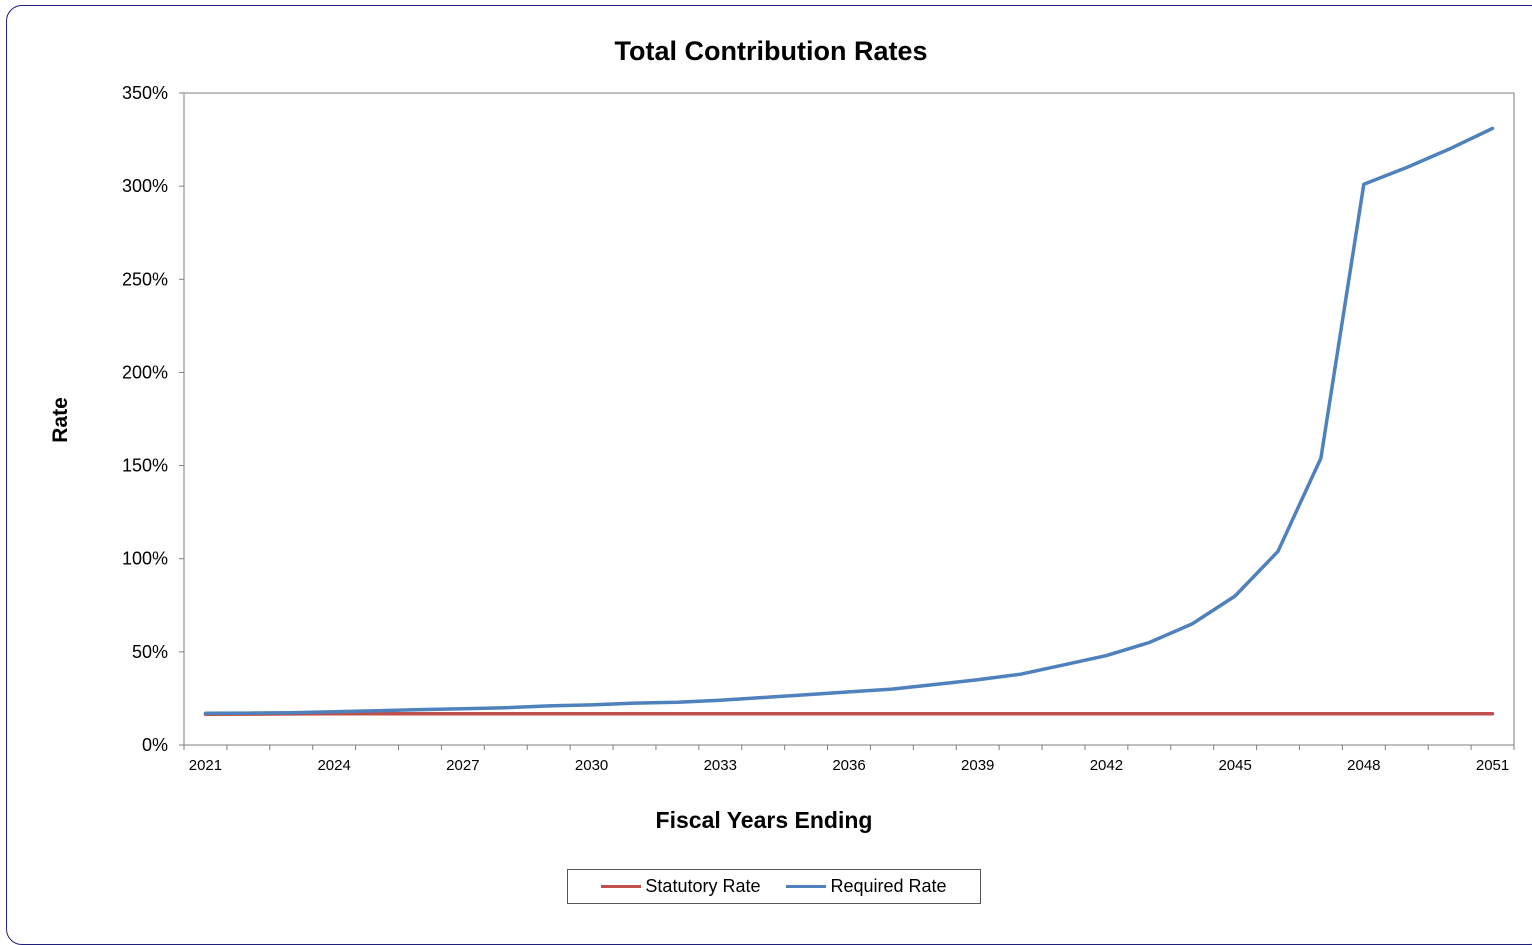 This screenshot has height=945, width=1532. I want to click on x-tick-label: 2039, so click(977, 765).